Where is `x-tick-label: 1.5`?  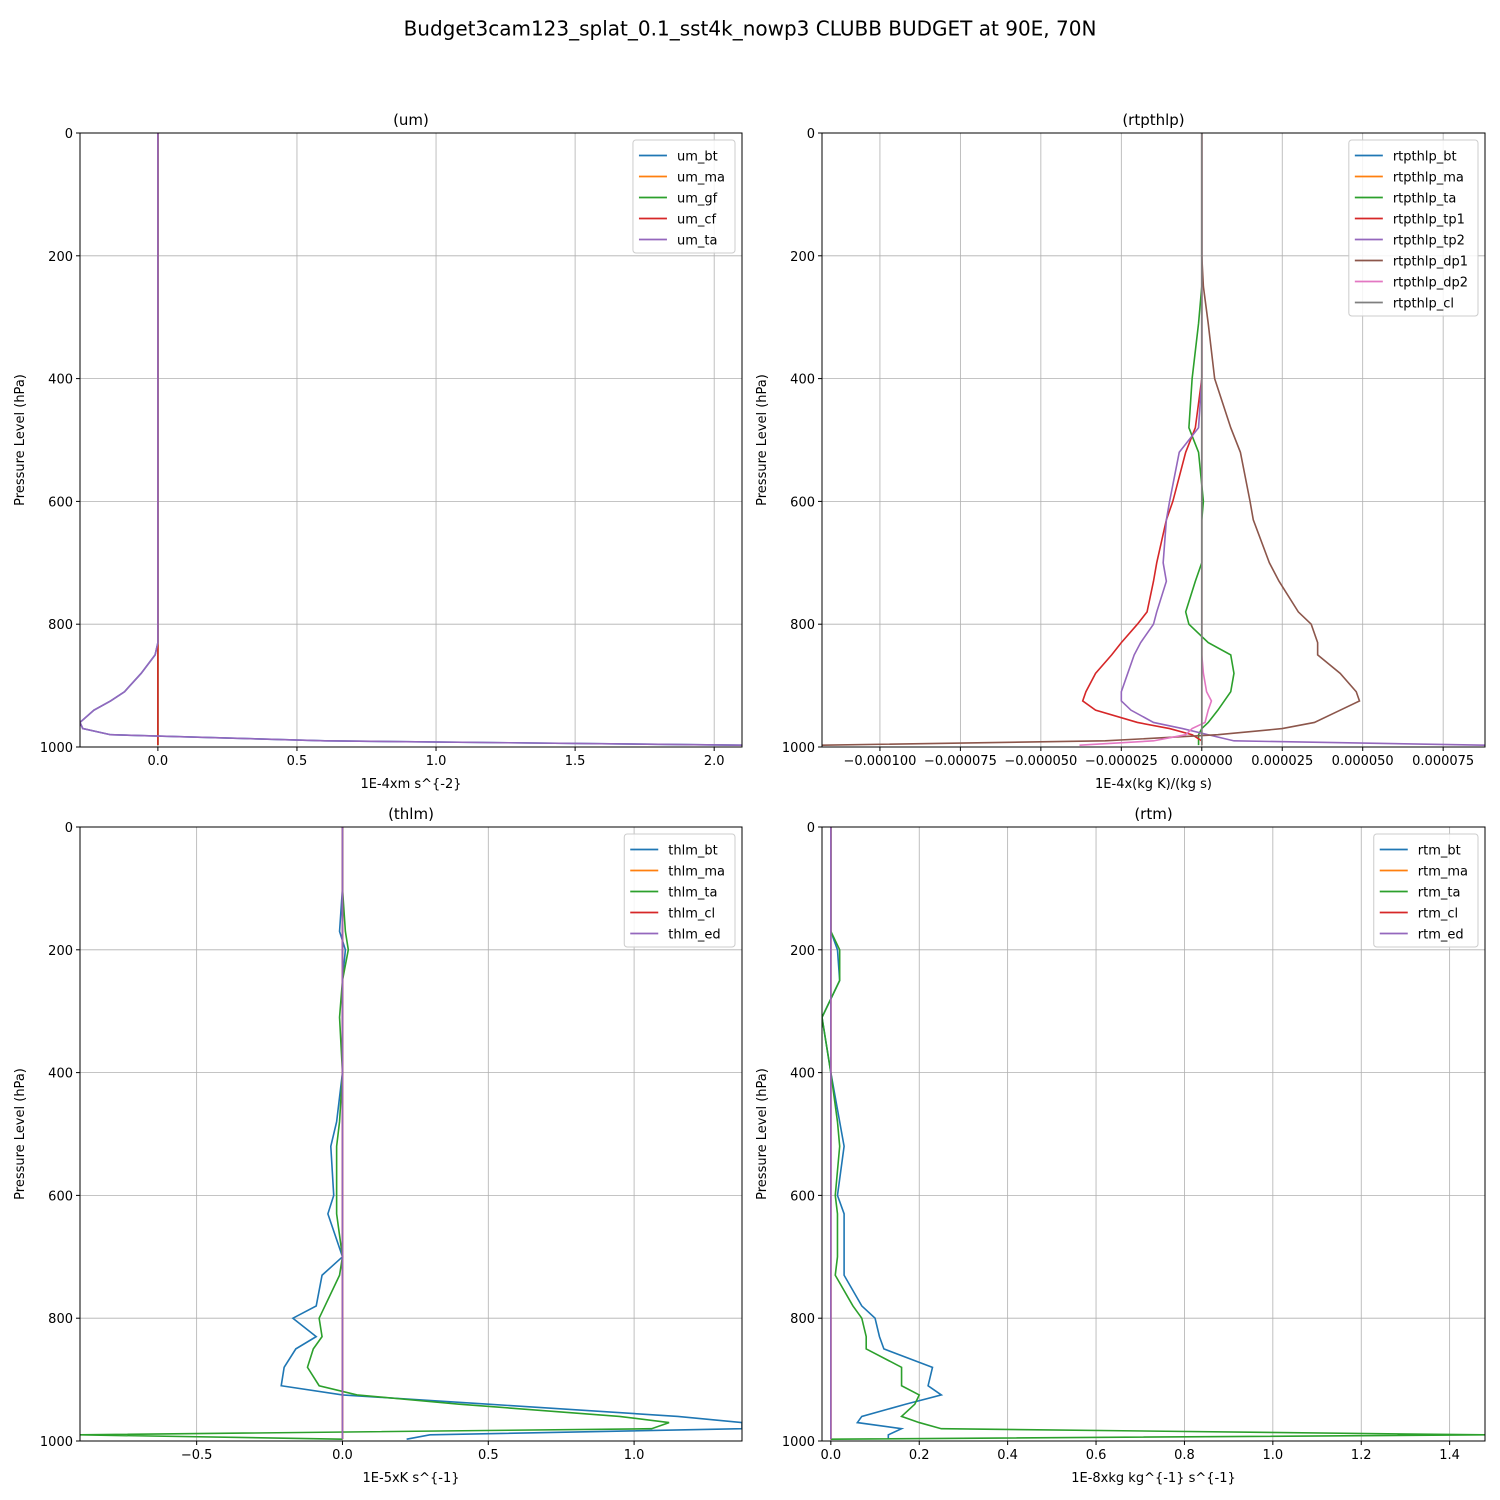
x-tick-label: 1.5 is located at coordinates (575, 761).